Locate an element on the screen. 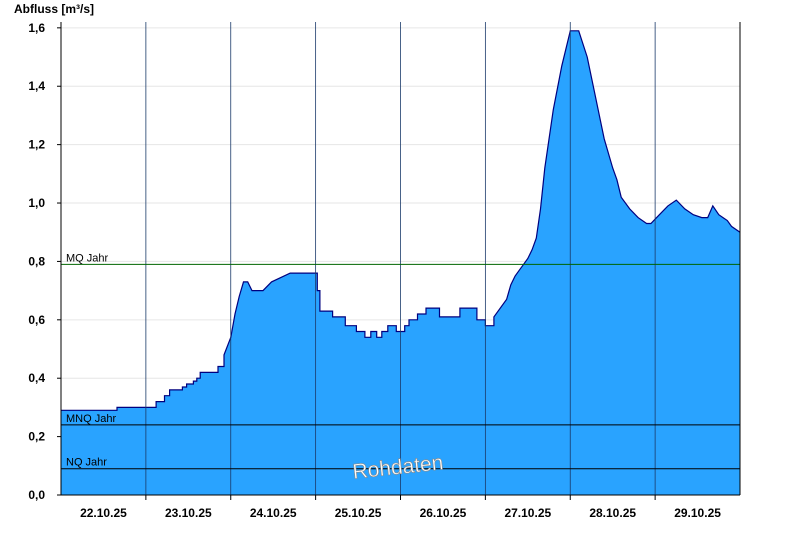 This screenshot has height=550, width=800. x-tick-label: 25.10.25 is located at coordinates (358, 513).